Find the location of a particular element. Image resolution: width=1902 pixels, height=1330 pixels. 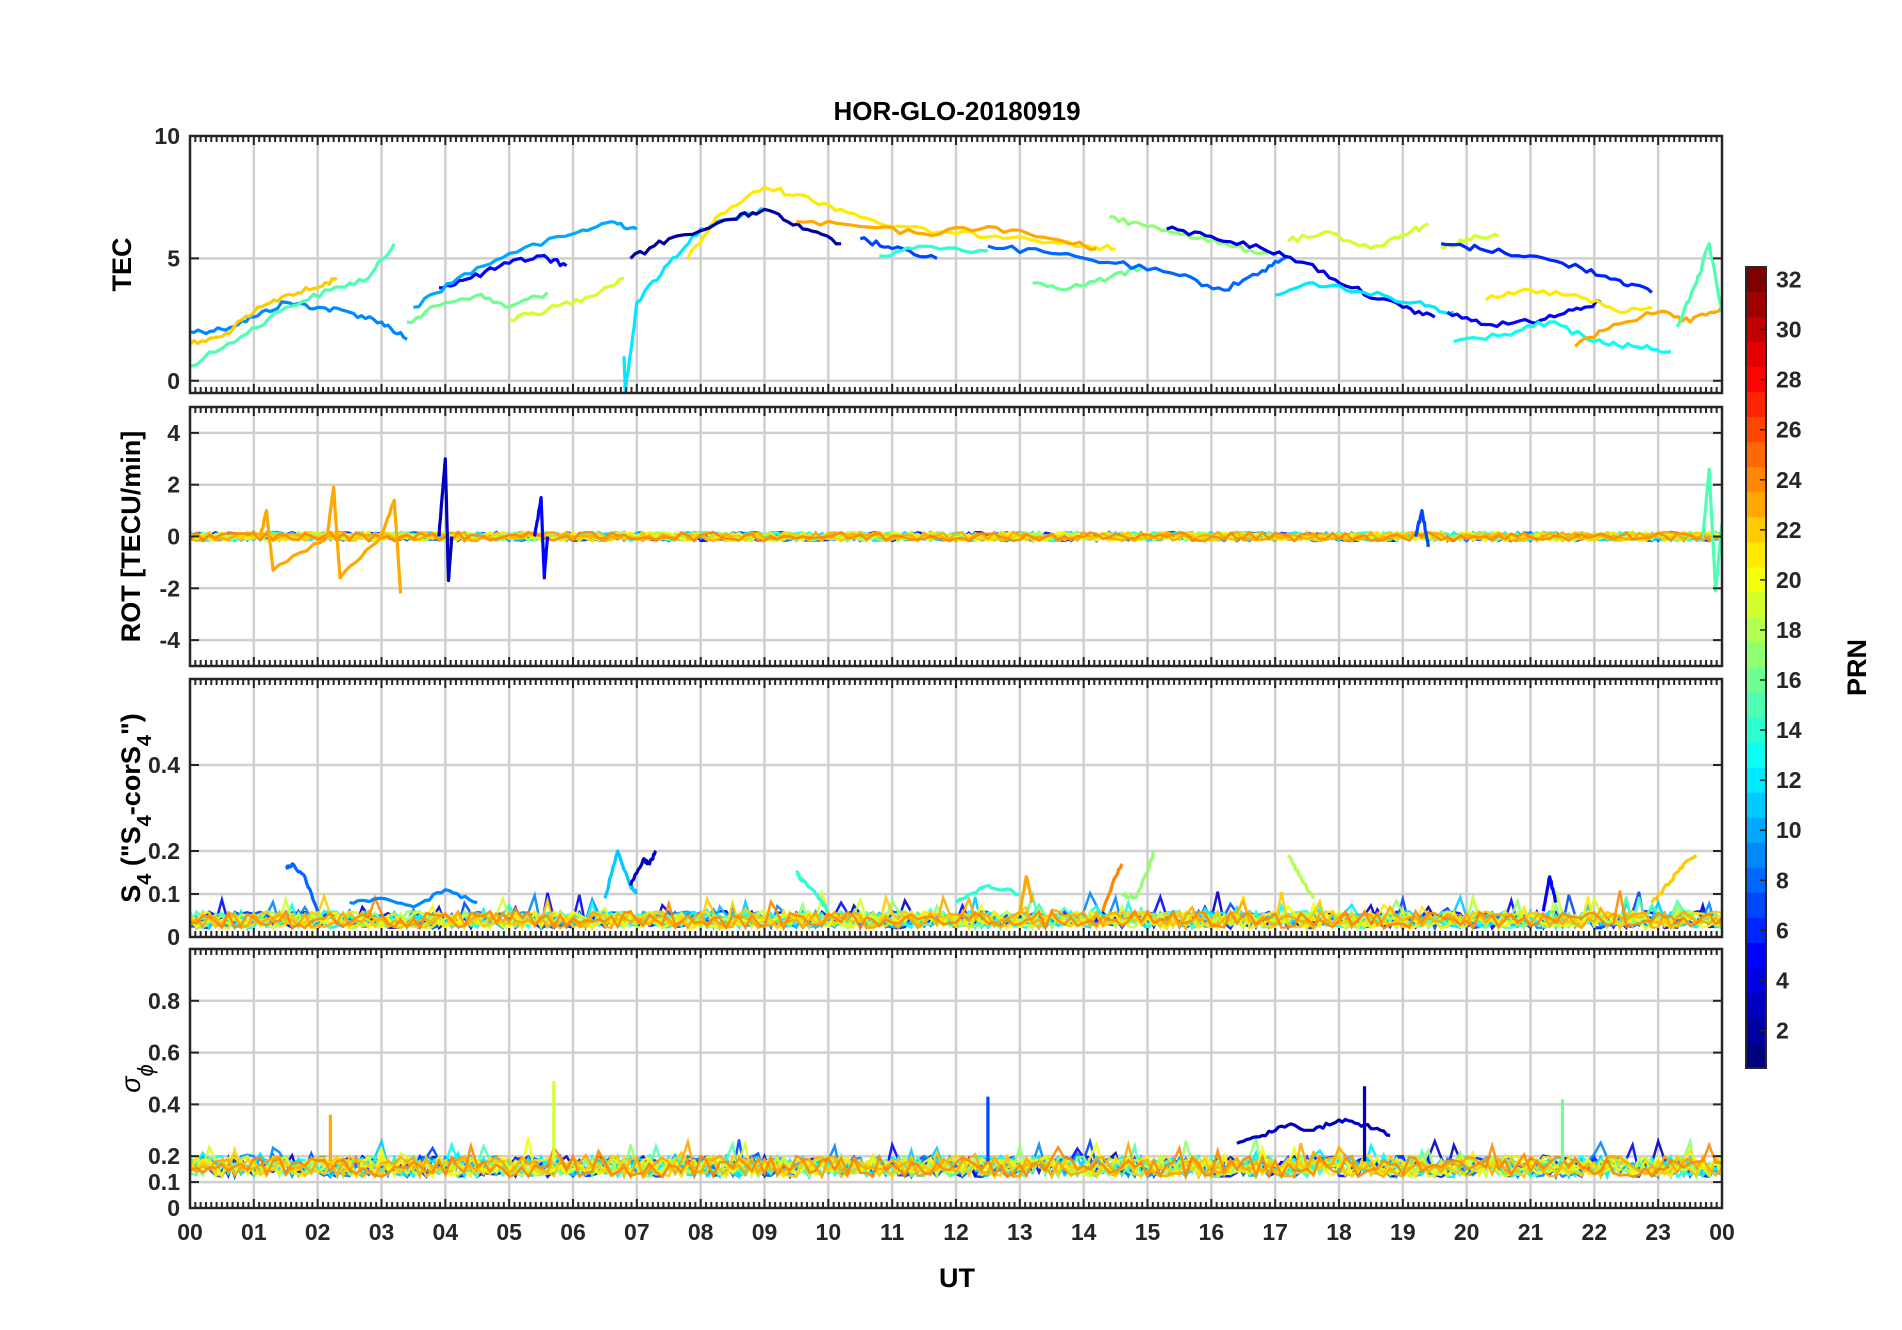

colorbar-tick-label: 6 is located at coordinates (1782, 930).